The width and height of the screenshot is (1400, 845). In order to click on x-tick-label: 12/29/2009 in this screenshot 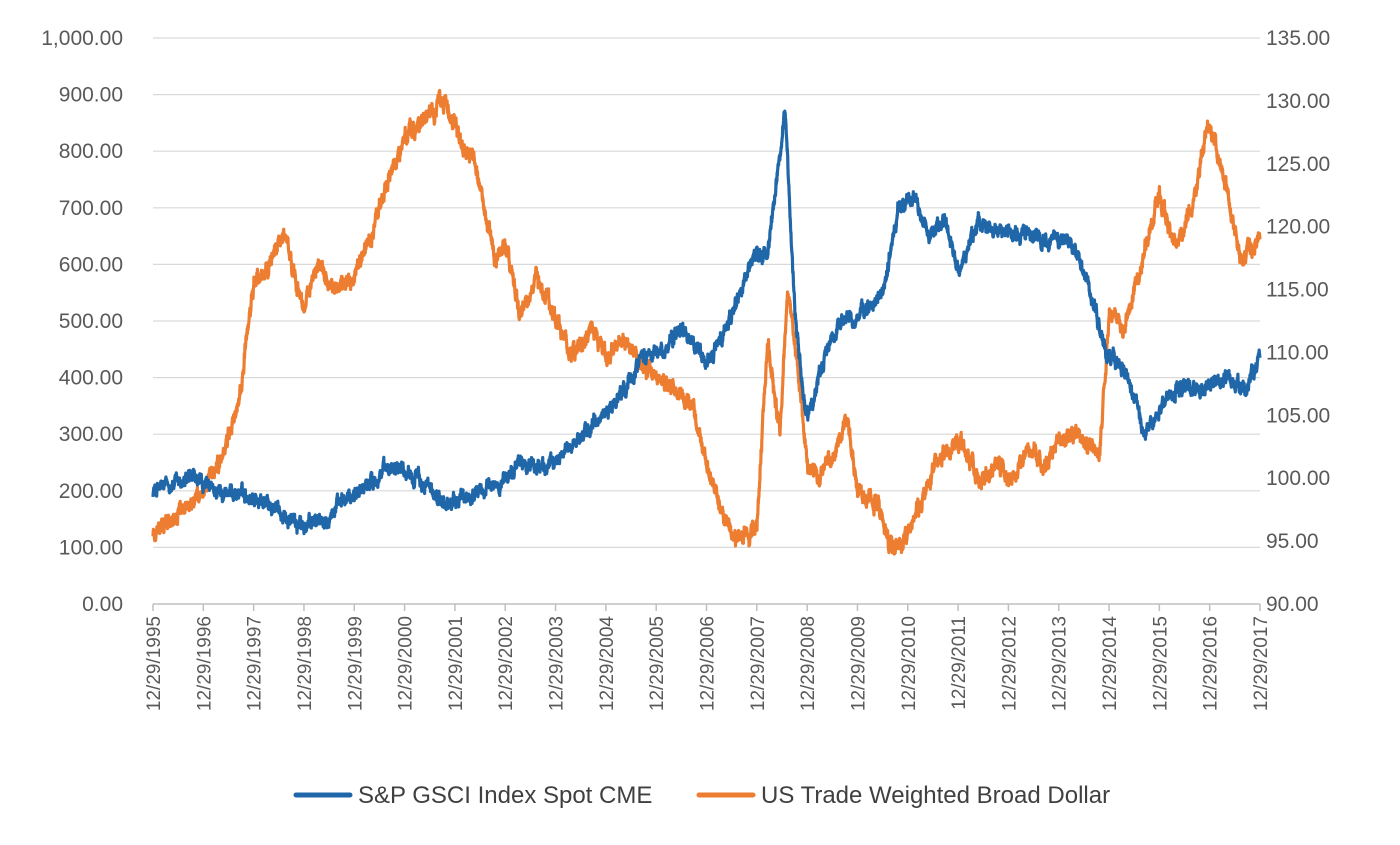, I will do `click(858, 663)`.